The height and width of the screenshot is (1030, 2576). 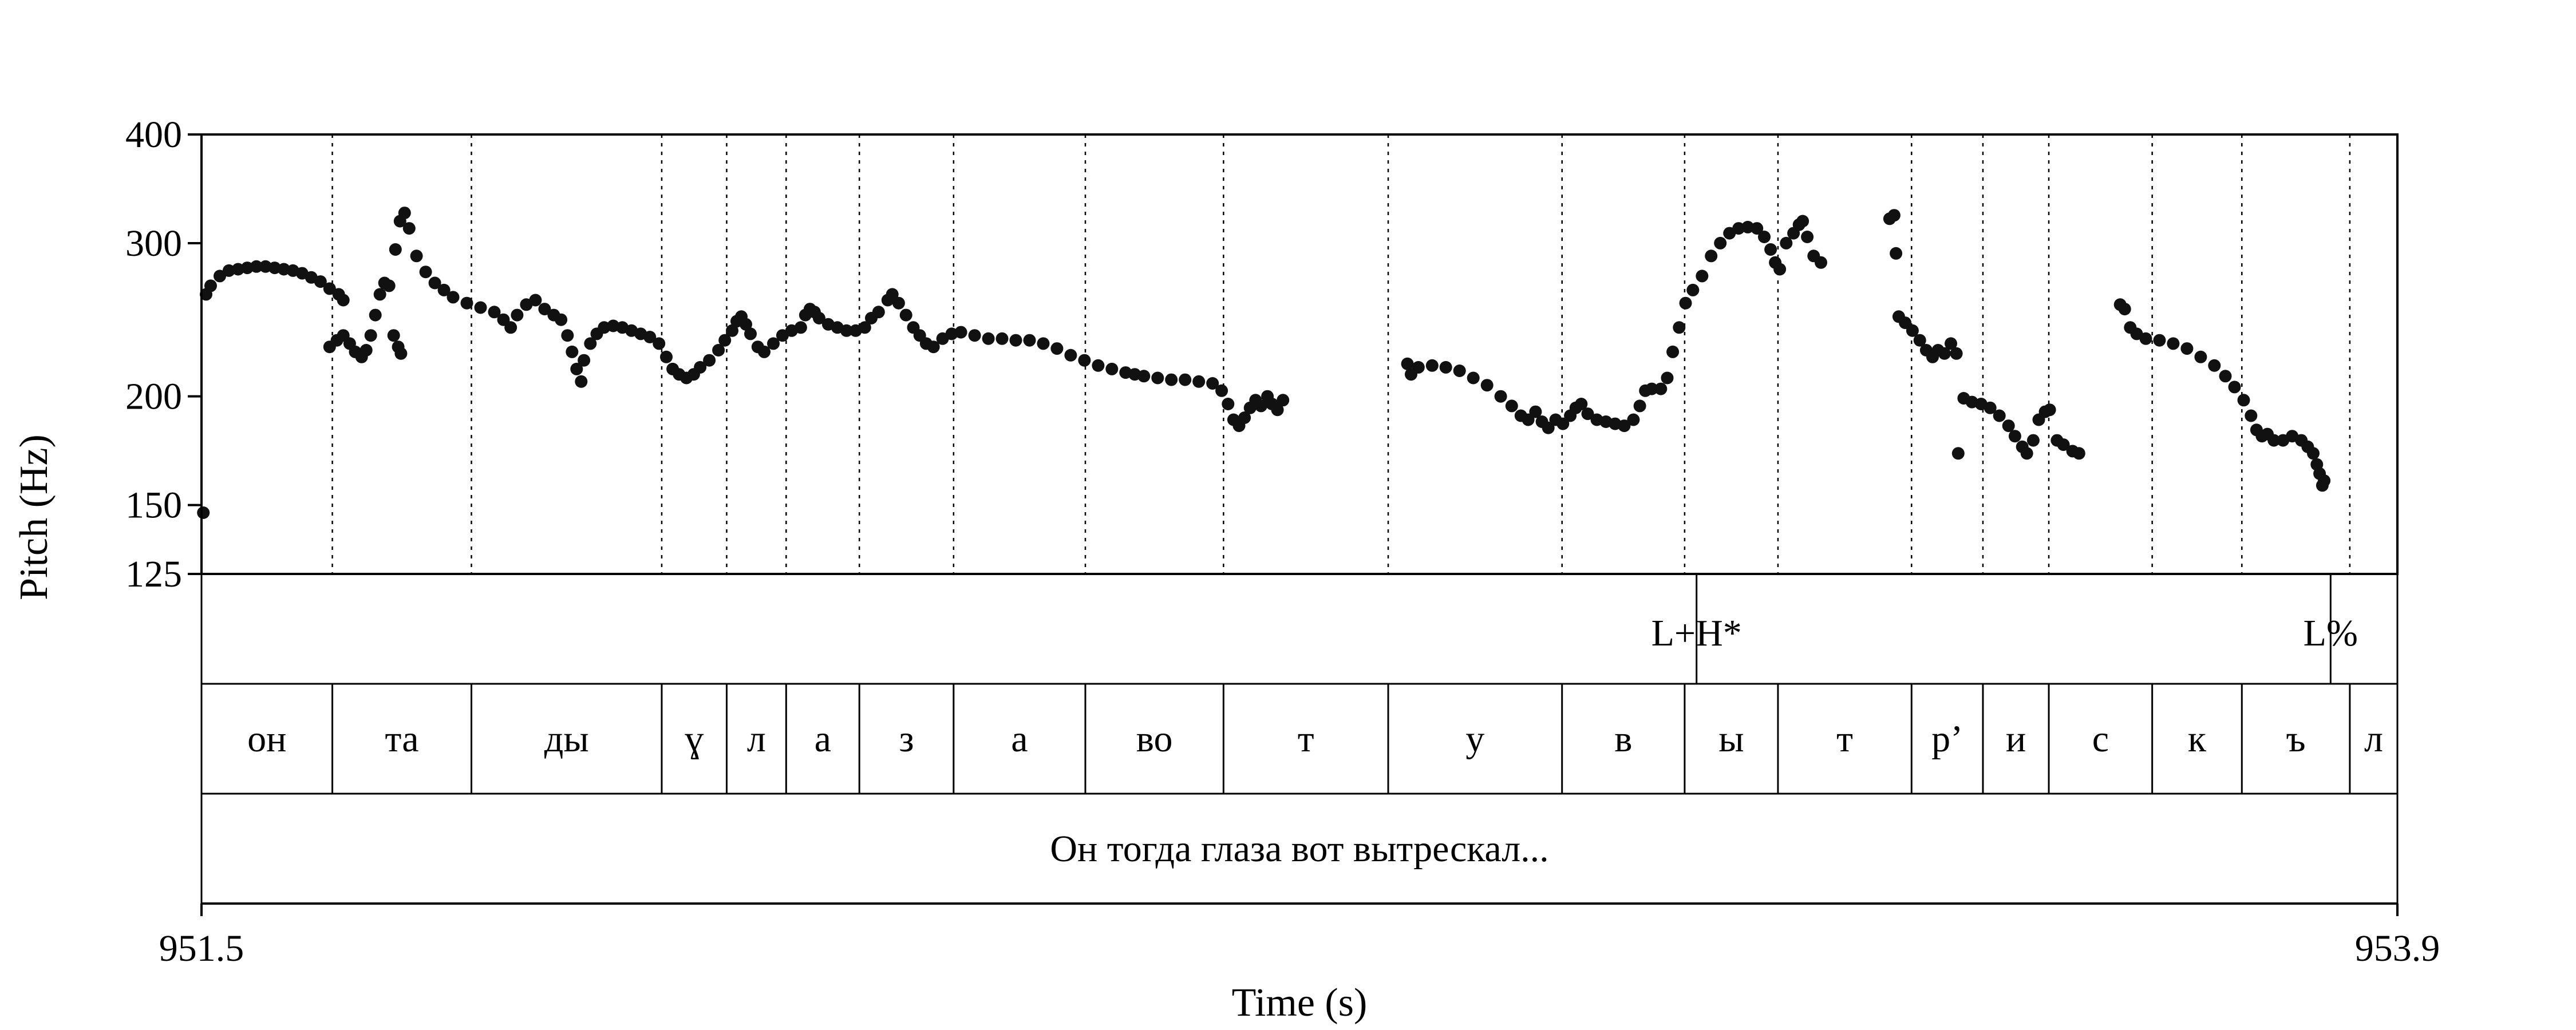 What do you see at coordinates (2331, 633) in the screenshot?
I see `tone-label: L%` at bounding box center [2331, 633].